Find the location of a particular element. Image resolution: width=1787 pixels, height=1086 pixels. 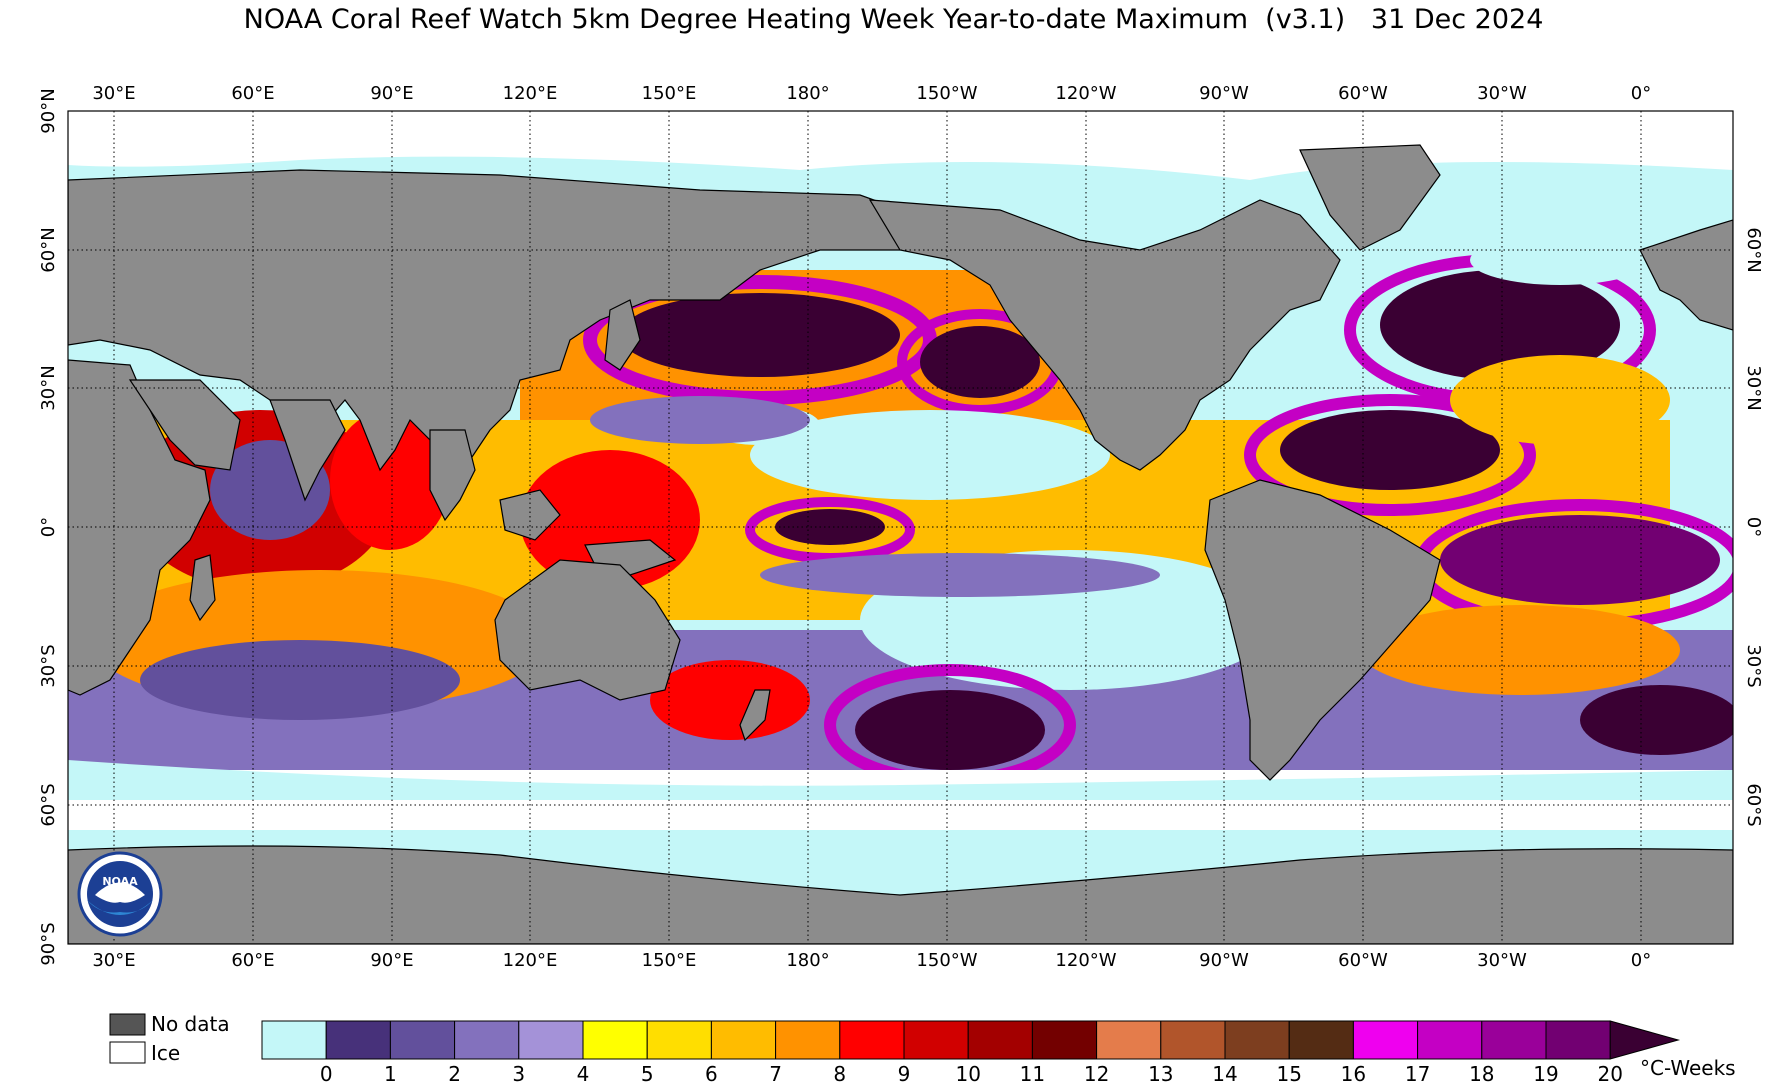

longitude-label-top: 30°E is located at coordinates (113, 93).